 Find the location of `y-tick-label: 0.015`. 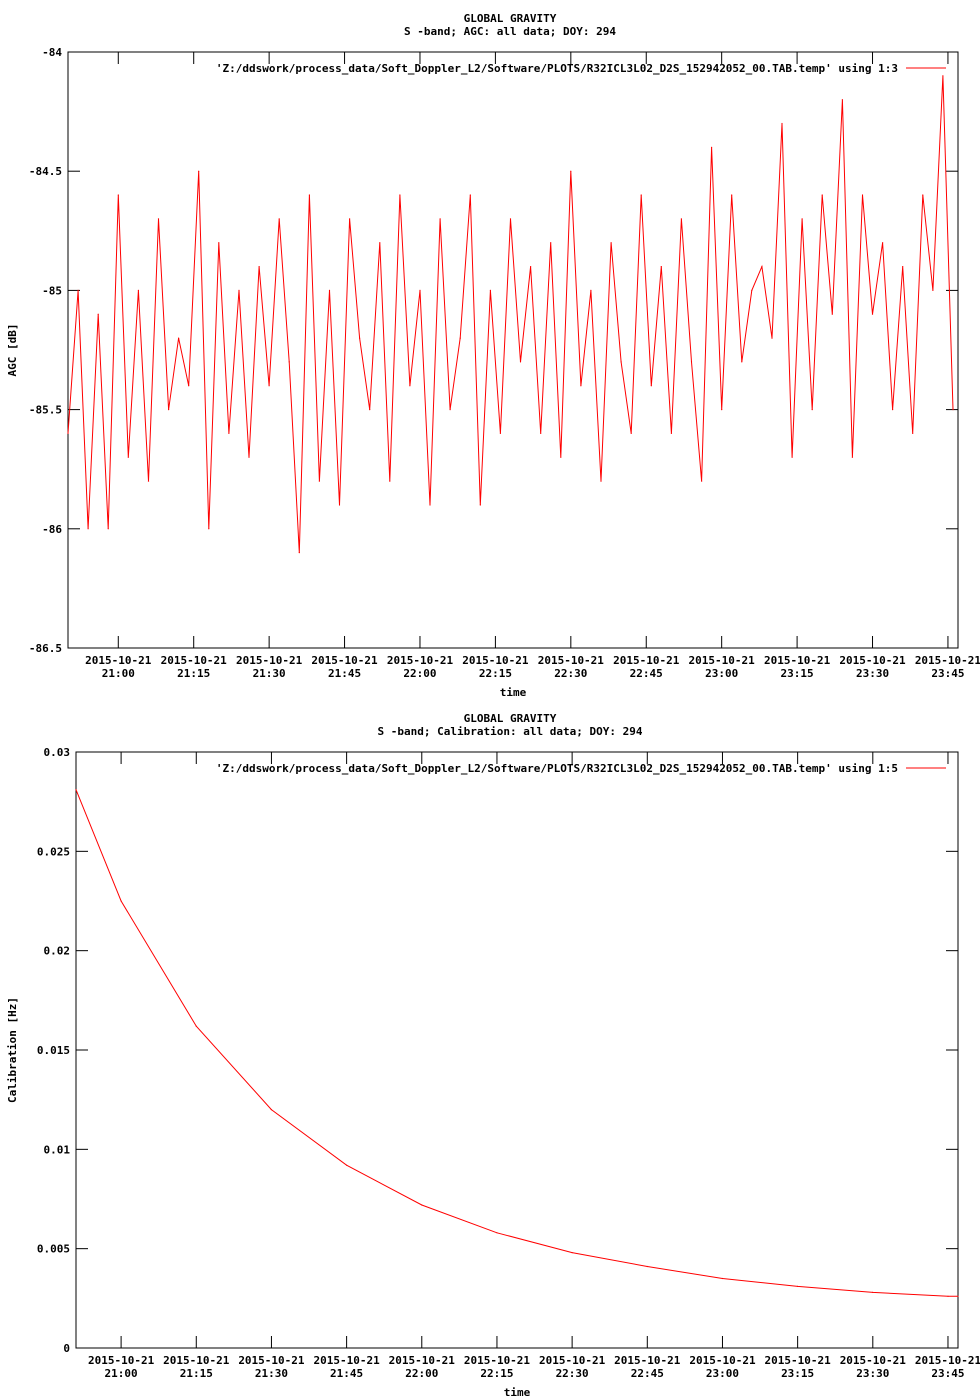

y-tick-label: 0.015 is located at coordinates (53, 1050).